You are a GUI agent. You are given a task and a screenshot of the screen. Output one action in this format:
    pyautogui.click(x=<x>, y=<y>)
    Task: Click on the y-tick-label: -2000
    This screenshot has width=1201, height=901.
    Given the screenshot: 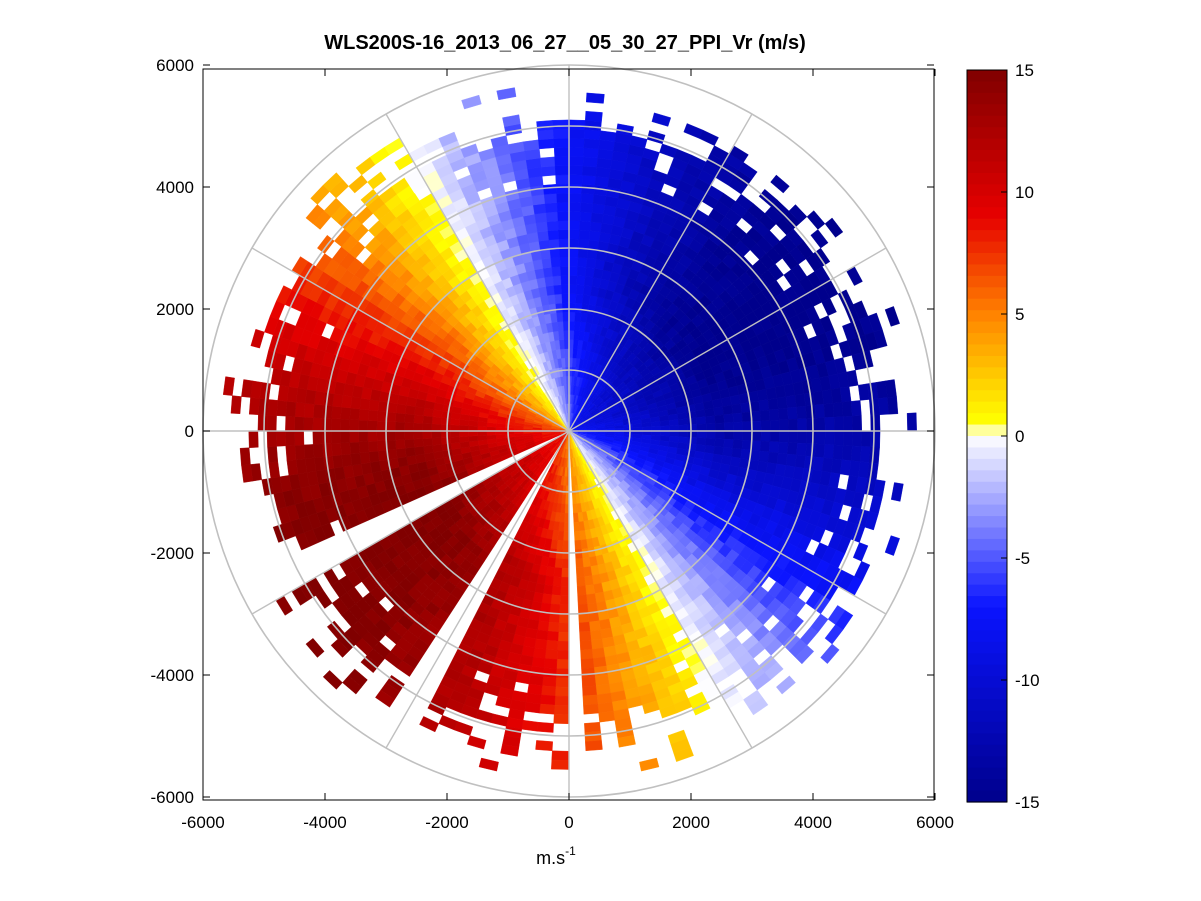 What is the action you would take?
    pyautogui.click(x=172, y=553)
    